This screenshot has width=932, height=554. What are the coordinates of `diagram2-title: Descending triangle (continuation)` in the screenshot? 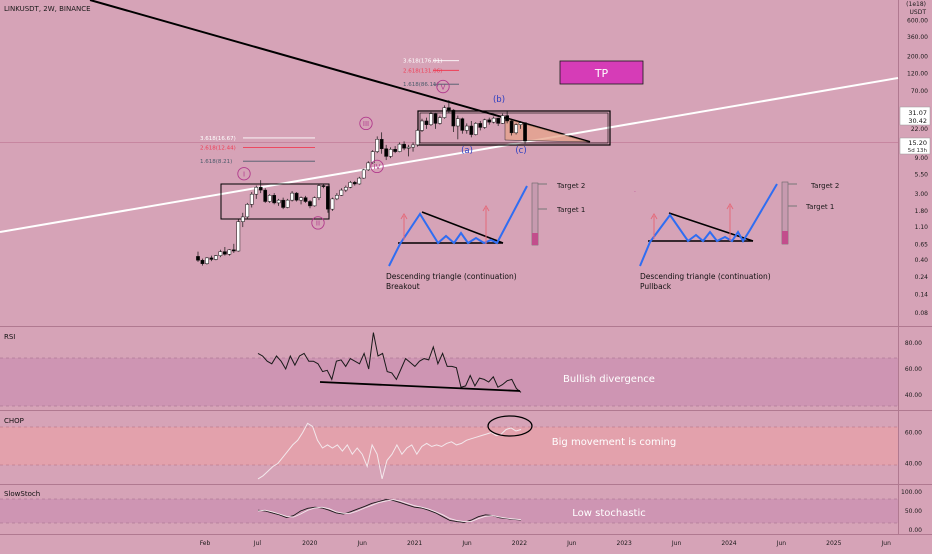 It's located at (705, 276).